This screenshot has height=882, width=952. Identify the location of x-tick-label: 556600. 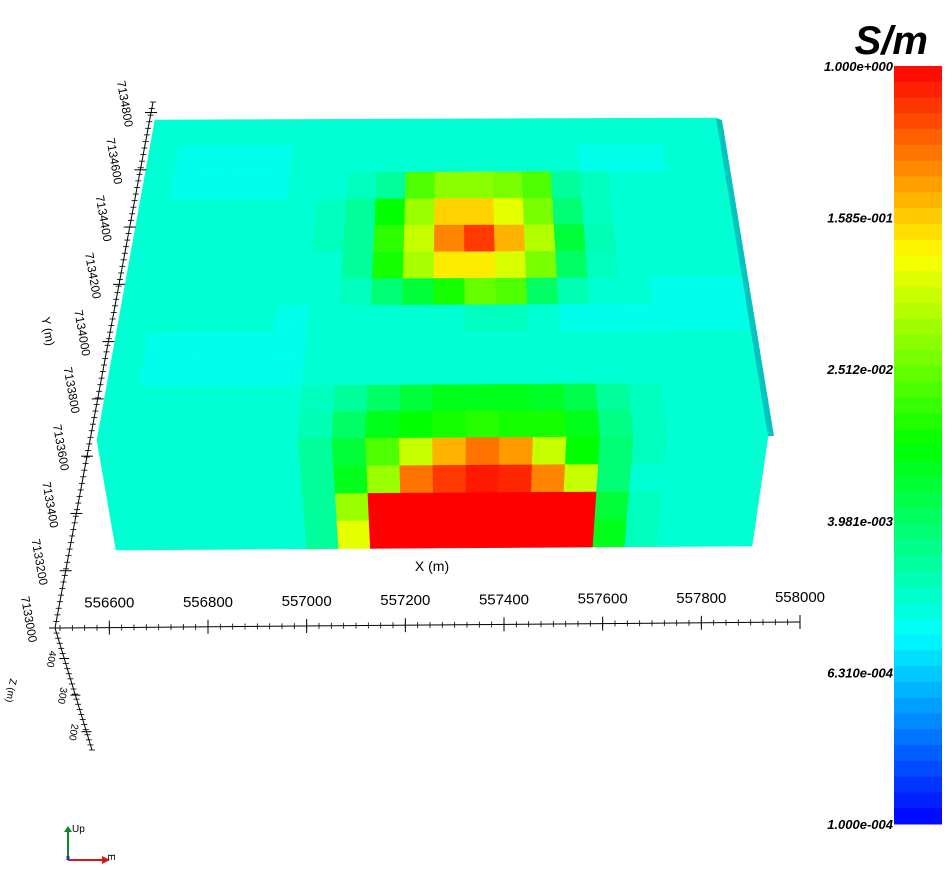
(109, 603).